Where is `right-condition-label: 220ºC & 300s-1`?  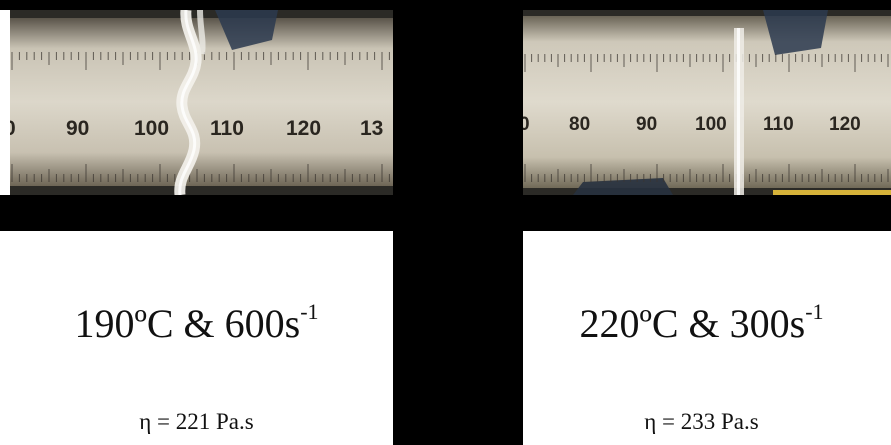
right-condition-label: 220ºC & 300s-1 is located at coordinates (701, 324).